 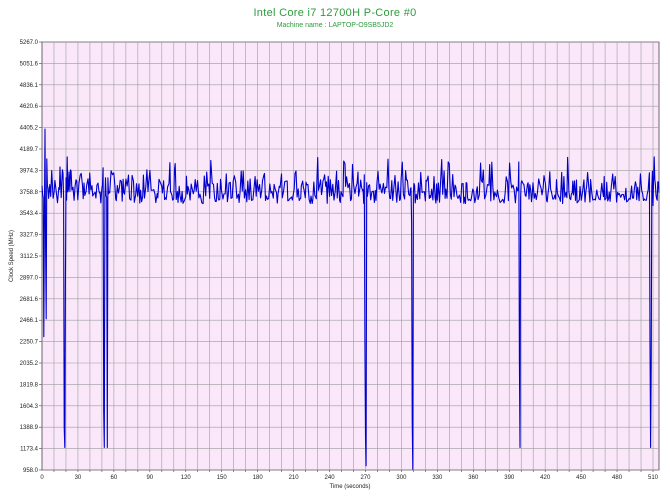 What do you see at coordinates (29, 300) in the screenshot?
I see `y-tick-label: 2681.6` at bounding box center [29, 300].